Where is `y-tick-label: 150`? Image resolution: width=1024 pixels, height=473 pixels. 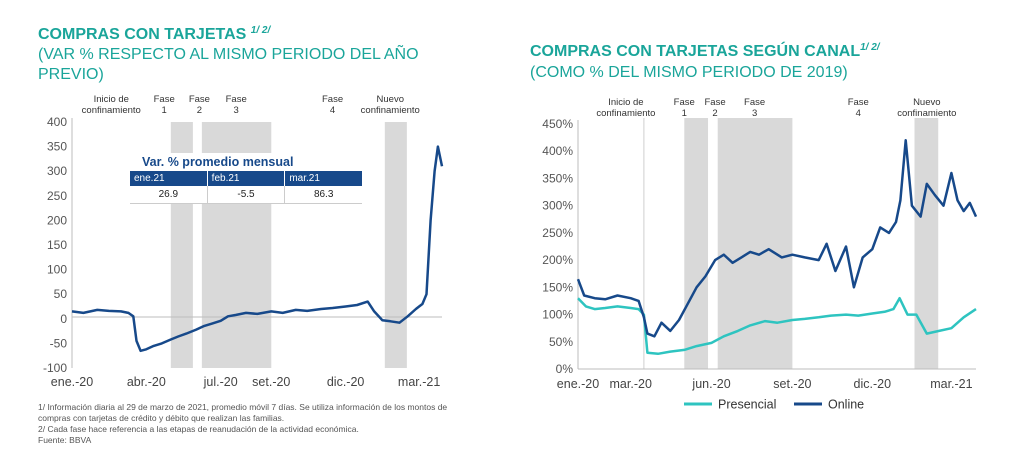
y-tick-label: 150 is located at coordinates (57, 245).